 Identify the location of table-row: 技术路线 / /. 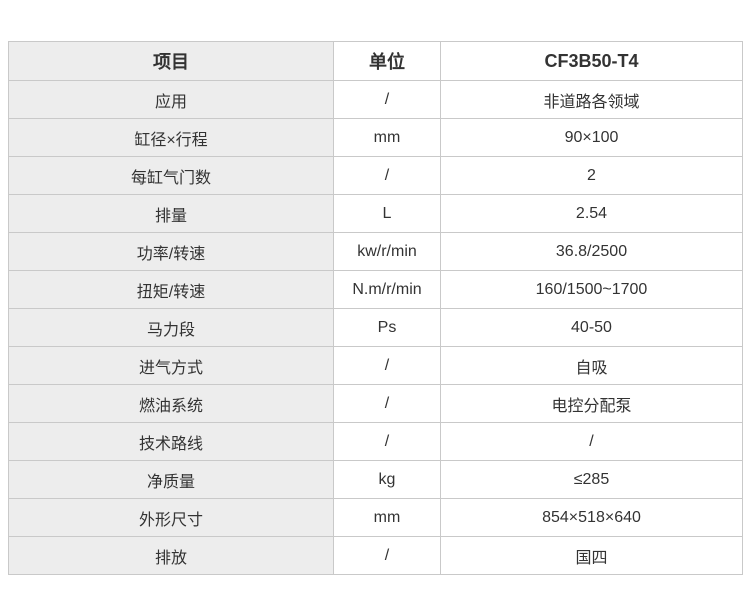
(375, 441).